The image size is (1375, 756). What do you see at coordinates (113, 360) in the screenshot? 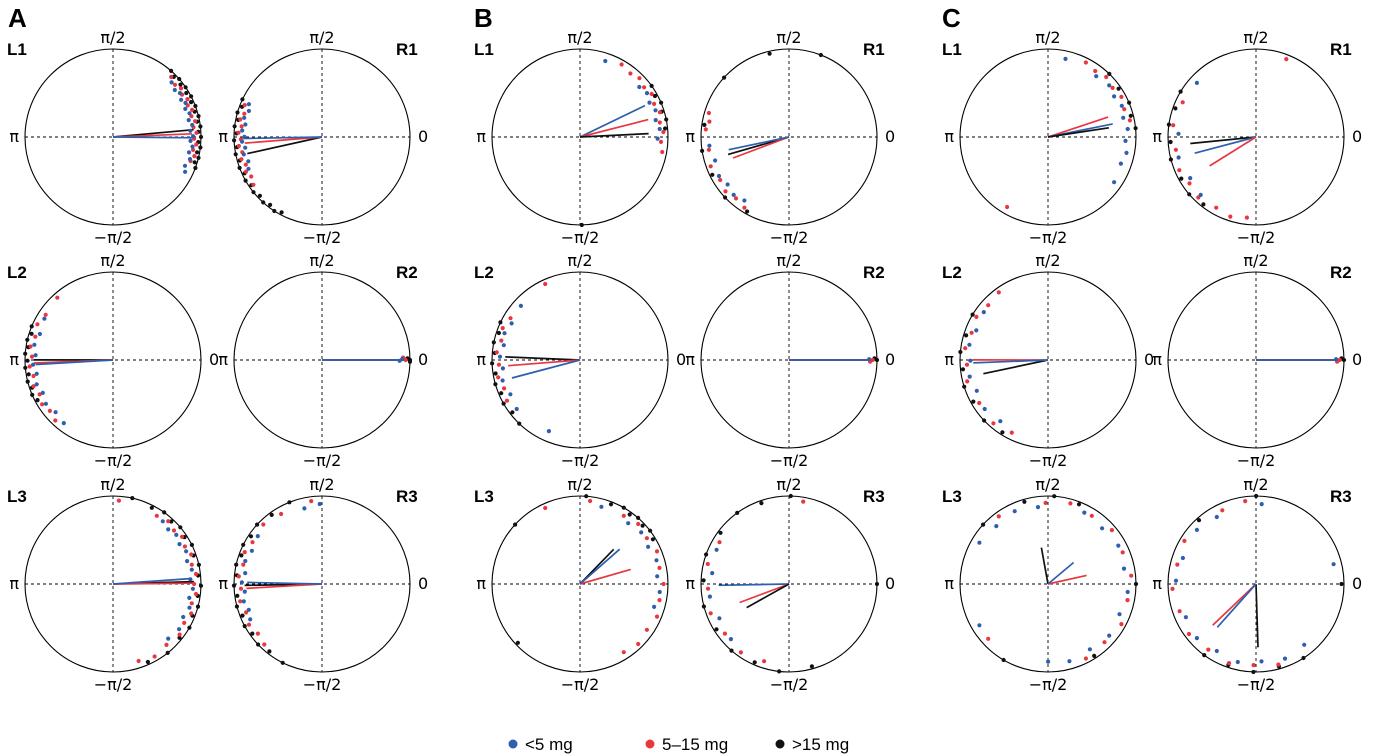
I see `polar-plot-l2: L2 π/2 −π/2 π 0` at bounding box center [113, 360].